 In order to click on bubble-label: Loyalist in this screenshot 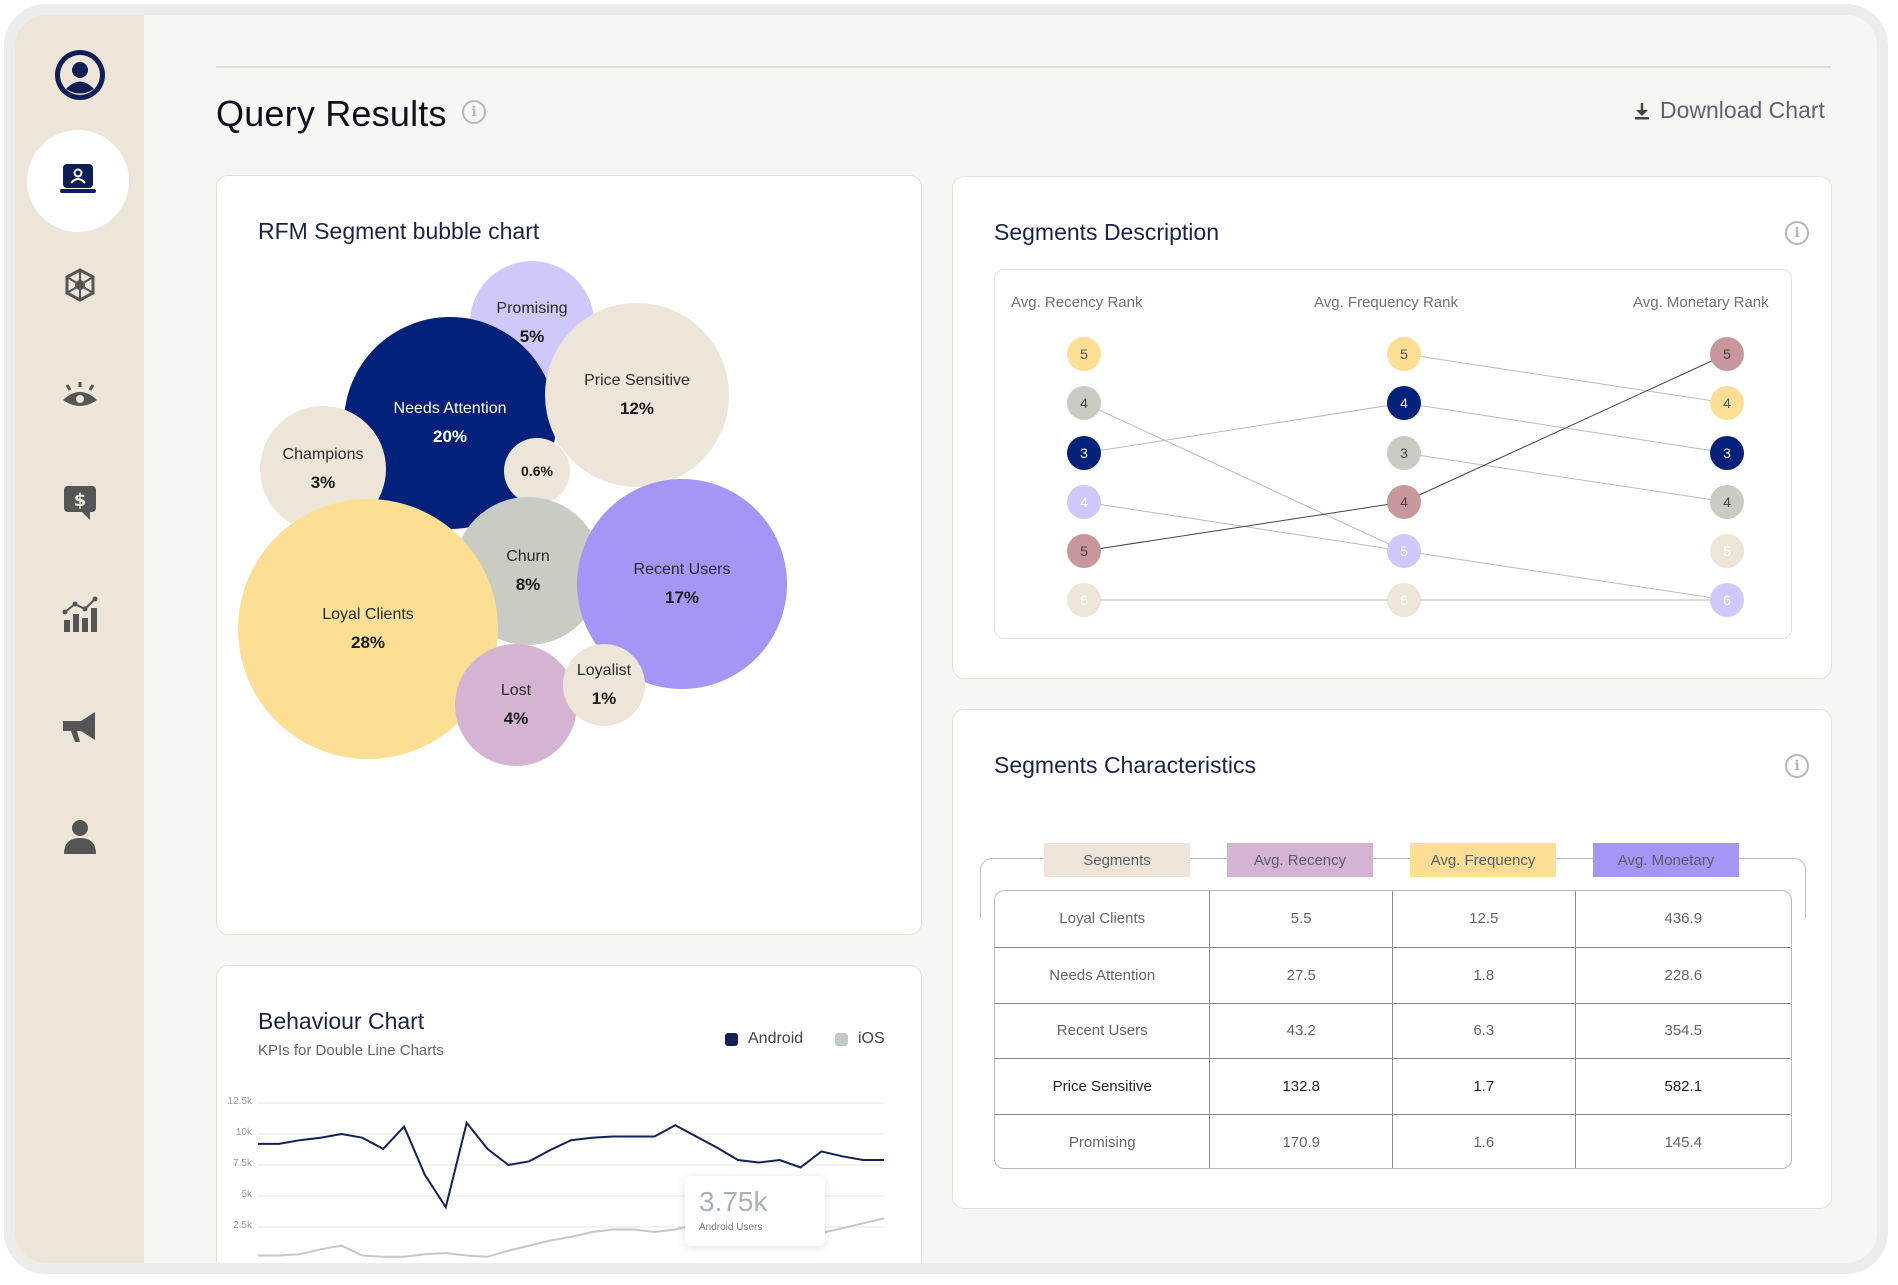, I will do `click(604, 671)`.